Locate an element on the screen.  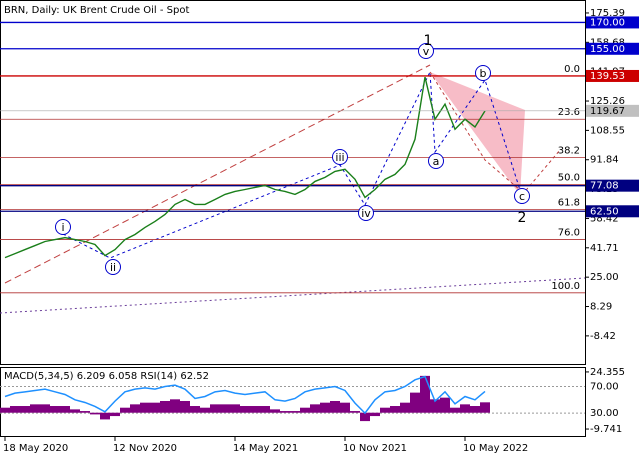
x-tick-label: 10 May 2022 is located at coordinates (495, 448).